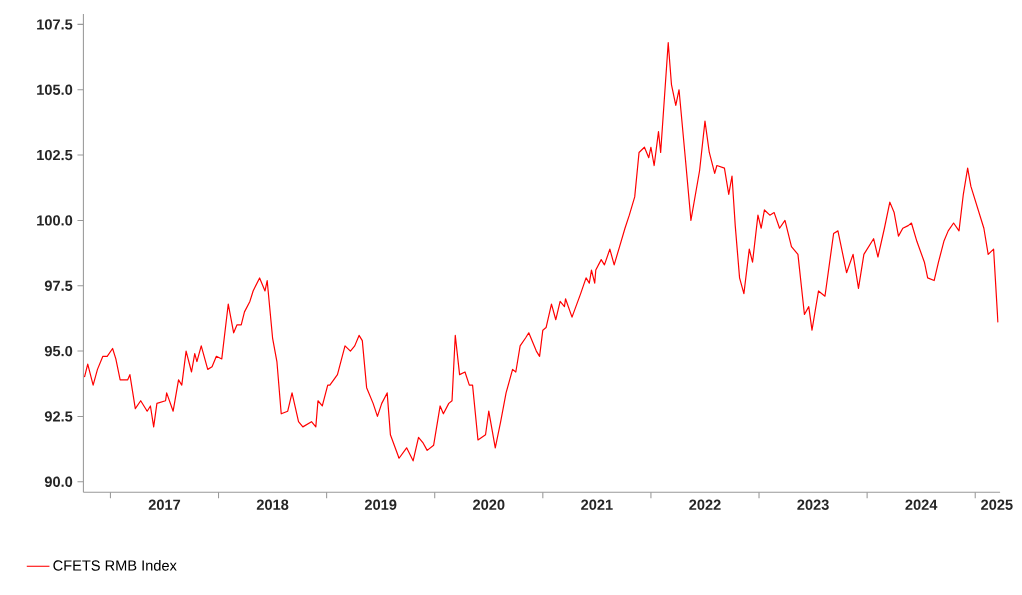 This screenshot has width=1022, height=595. Describe the element at coordinates (272, 504) in the screenshot. I see `x-tick-label: 2018` at that location.